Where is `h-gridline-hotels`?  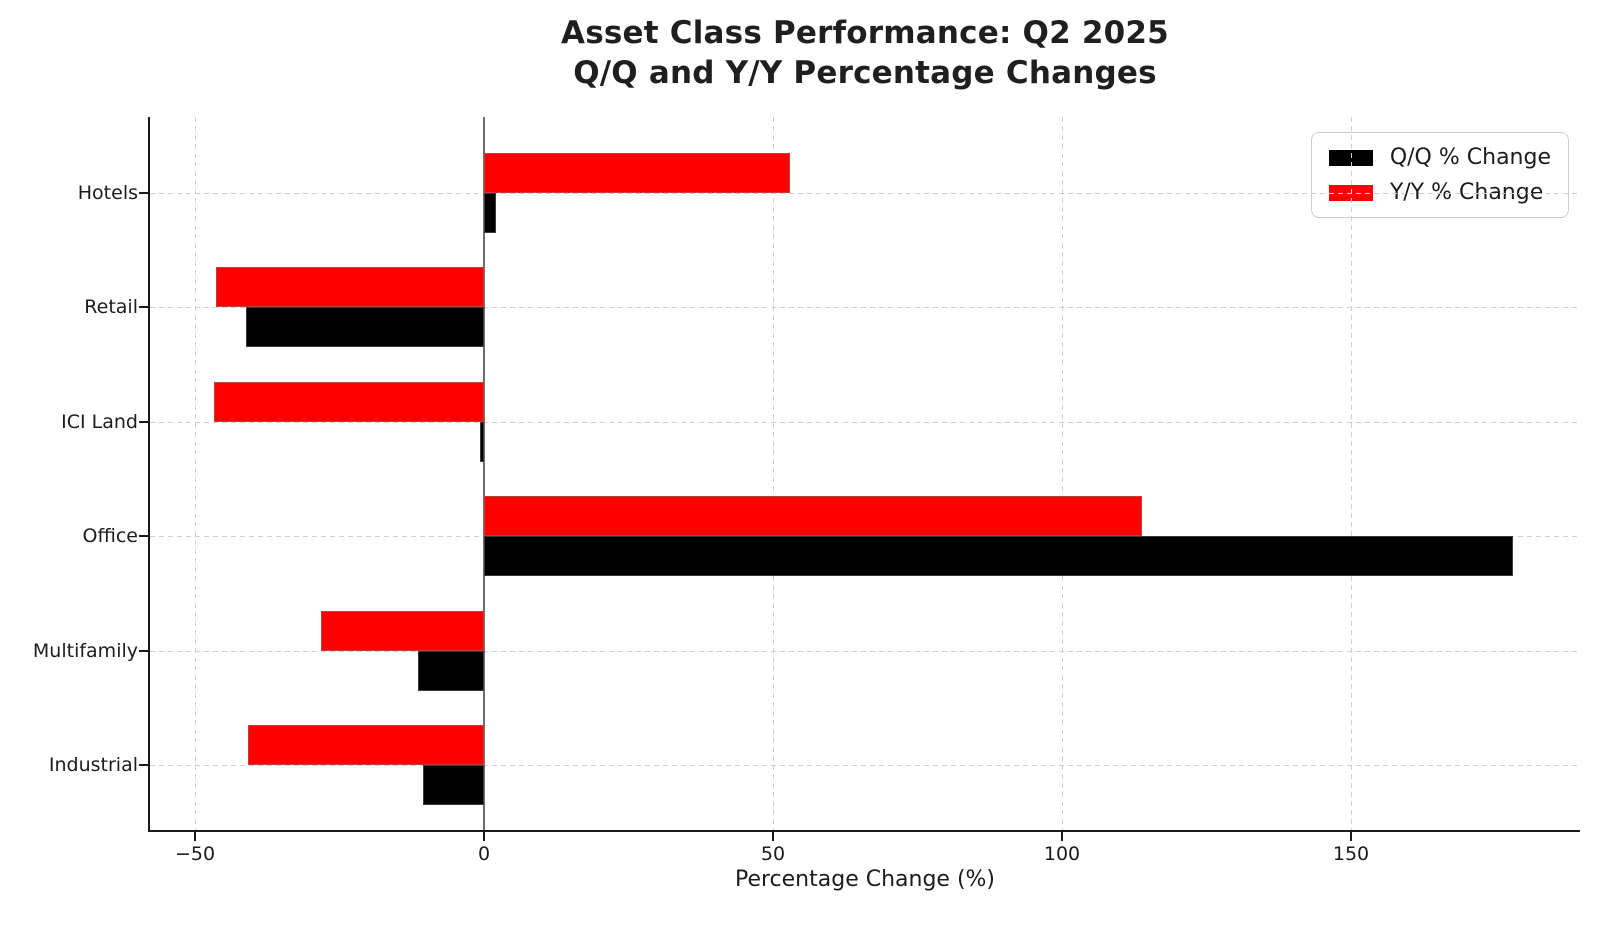
h-gridline-hotels is located at coordinates (865, 193).